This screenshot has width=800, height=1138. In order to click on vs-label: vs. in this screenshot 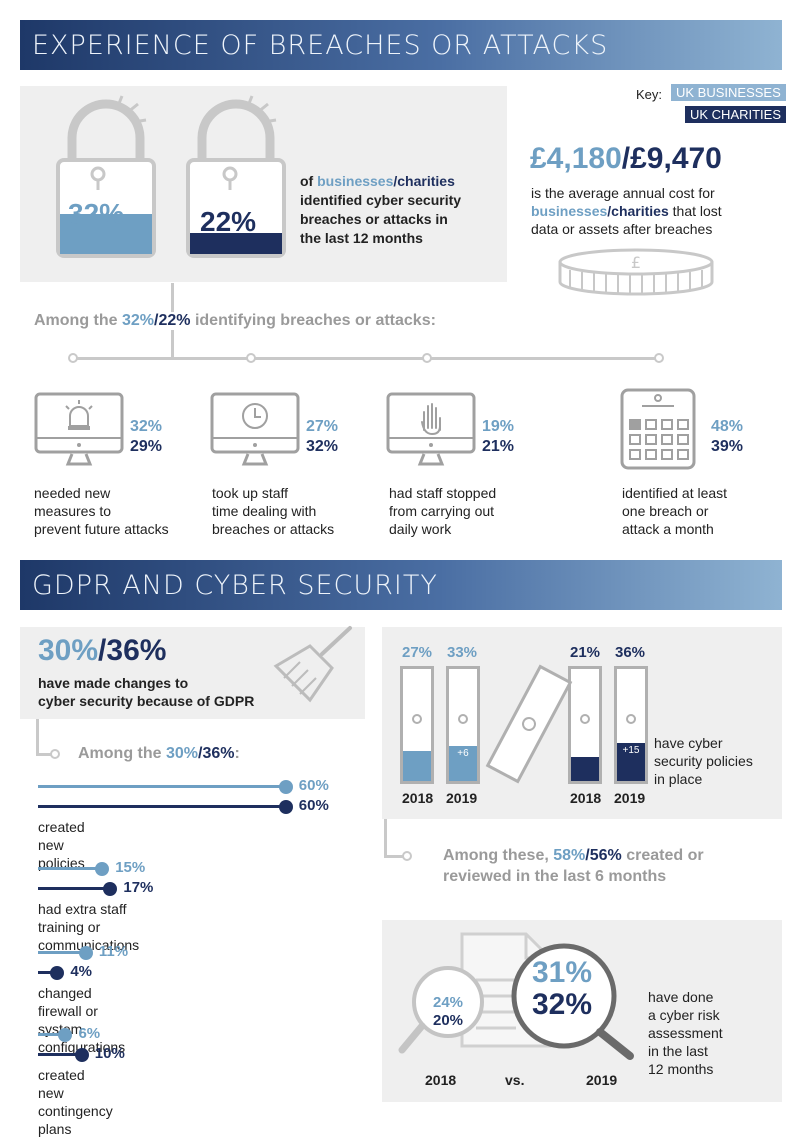, I will do `click(515, 1080)`.